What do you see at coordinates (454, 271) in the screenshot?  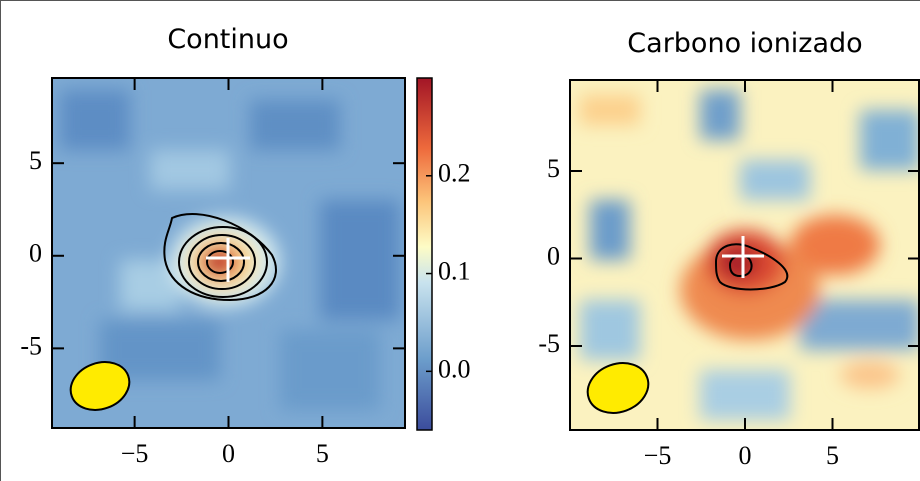 I see `colorbar-tick-label: 0.1` at bounding box center [454, 271].